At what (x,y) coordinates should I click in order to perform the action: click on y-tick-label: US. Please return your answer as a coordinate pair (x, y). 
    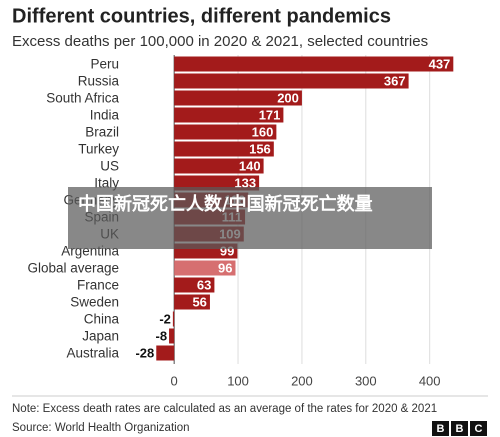
    Looking at the image, I should click on (109, 166).